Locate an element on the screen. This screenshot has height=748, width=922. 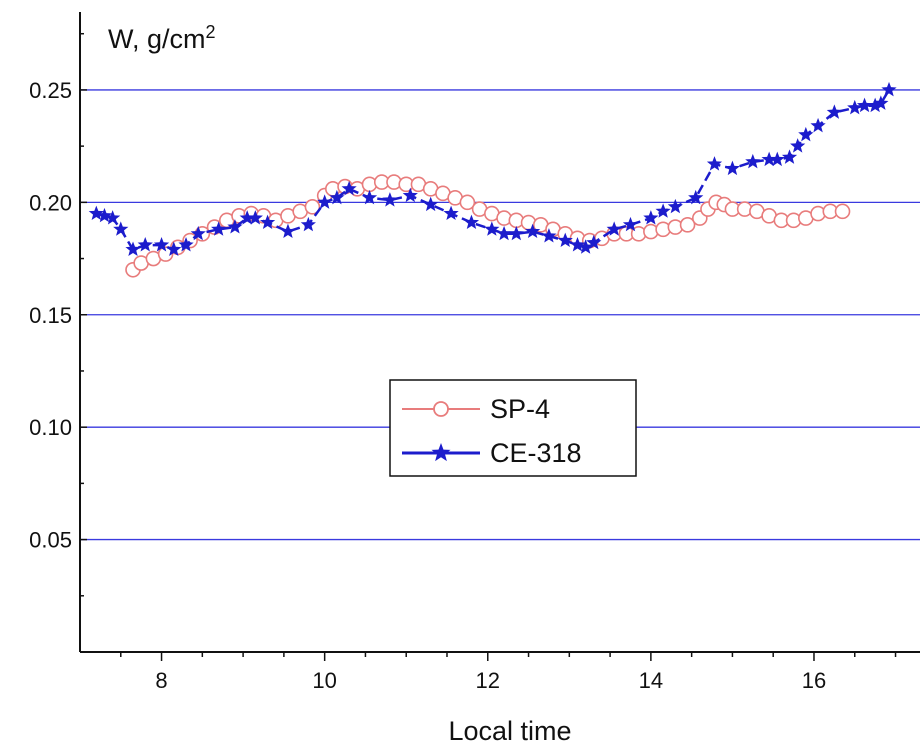
legend-box is located at coordinates (513, 428).